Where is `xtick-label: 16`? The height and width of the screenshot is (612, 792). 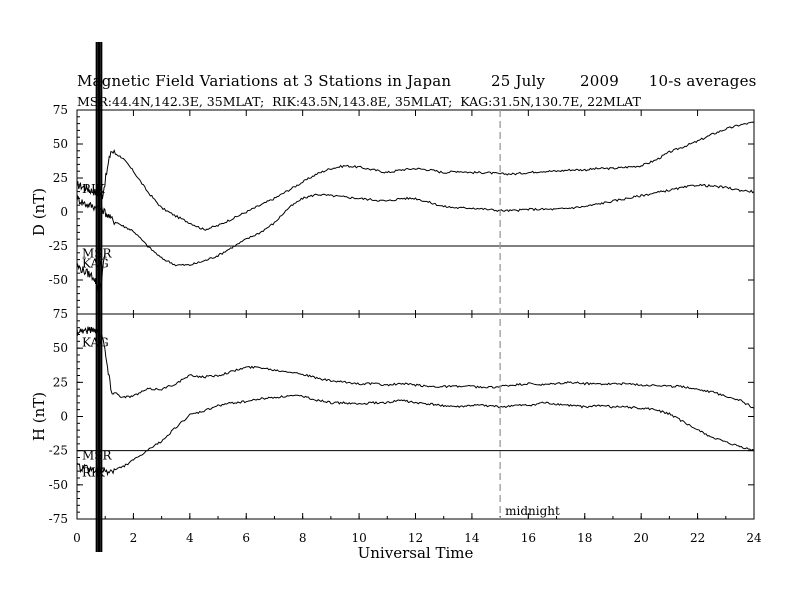
xtick-label: 16 is located at coordinates (528, 538).